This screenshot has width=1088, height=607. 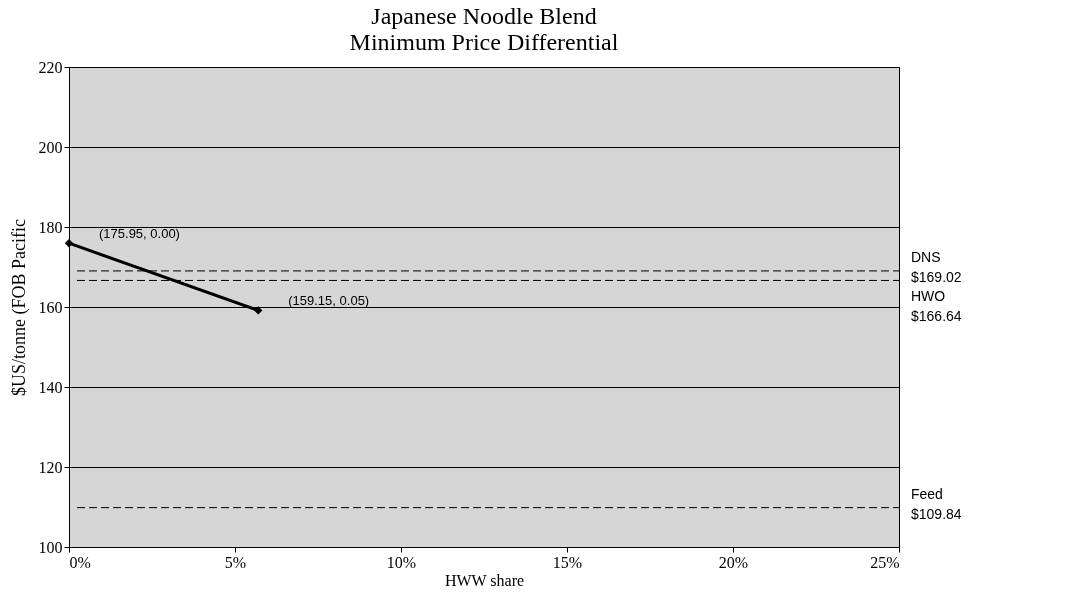 What do you see at coordinates (50, 307) in the screenshot?
I see `y-tick-label: 160` at bounding box center [50, 307].